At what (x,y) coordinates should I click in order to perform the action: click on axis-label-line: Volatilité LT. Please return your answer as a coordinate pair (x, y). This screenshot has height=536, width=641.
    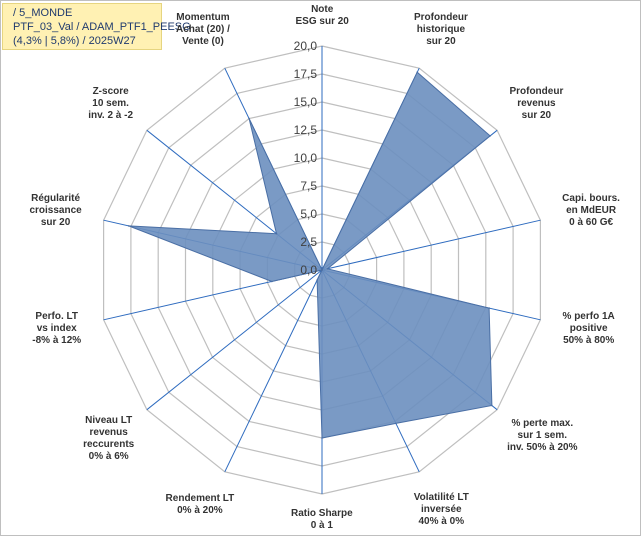
    Looking at the image, I should click on (441, 497).